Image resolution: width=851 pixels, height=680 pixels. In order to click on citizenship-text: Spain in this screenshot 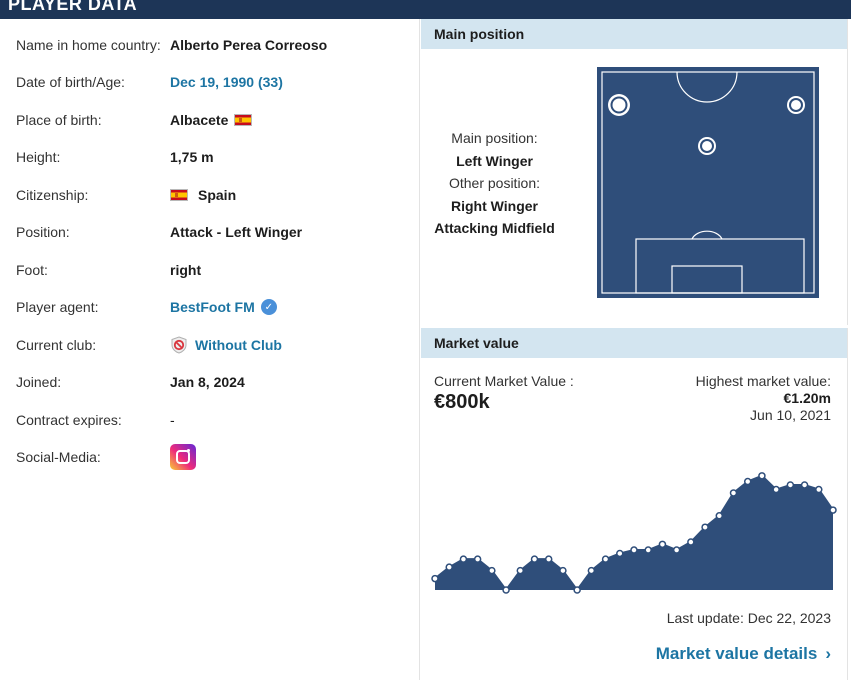, I will do `click(217, 195)`.